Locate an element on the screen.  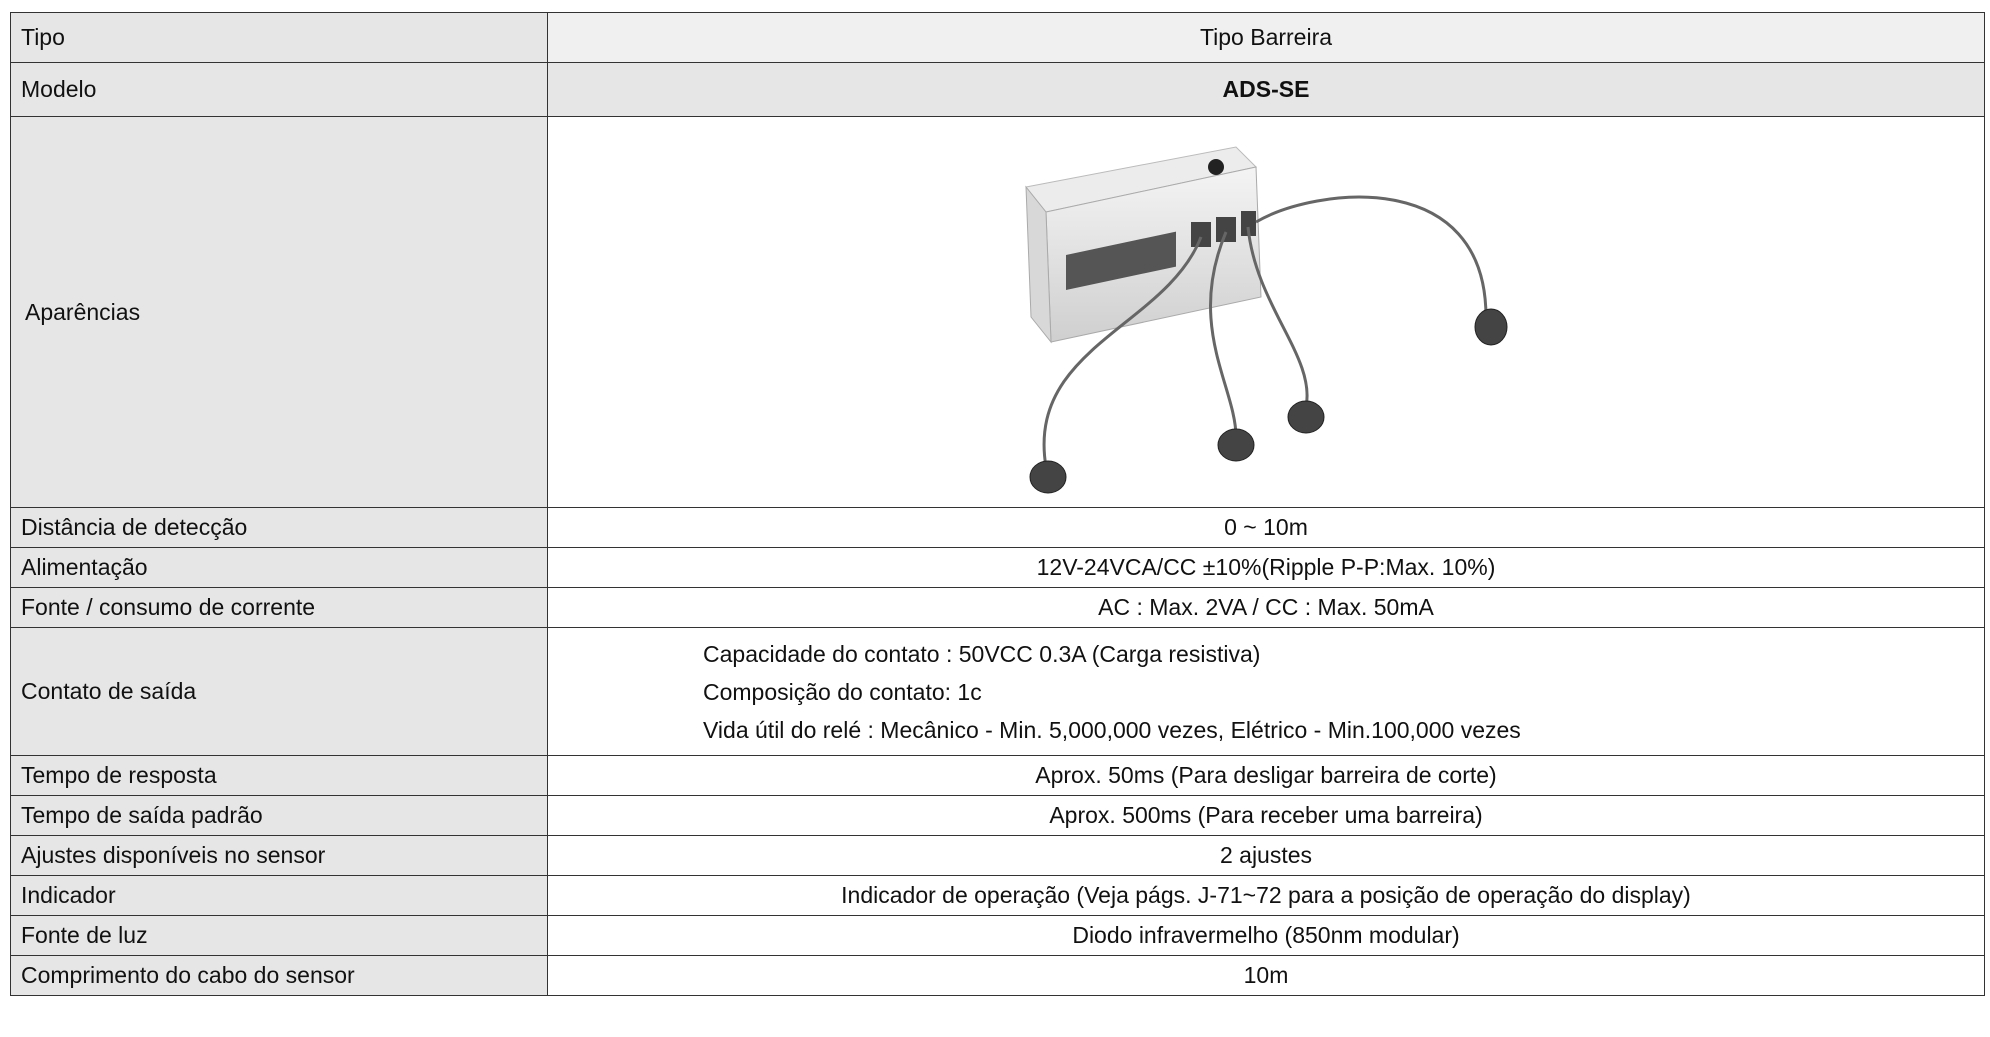
row-label: Alimentação is located at coordinates (279, 567).